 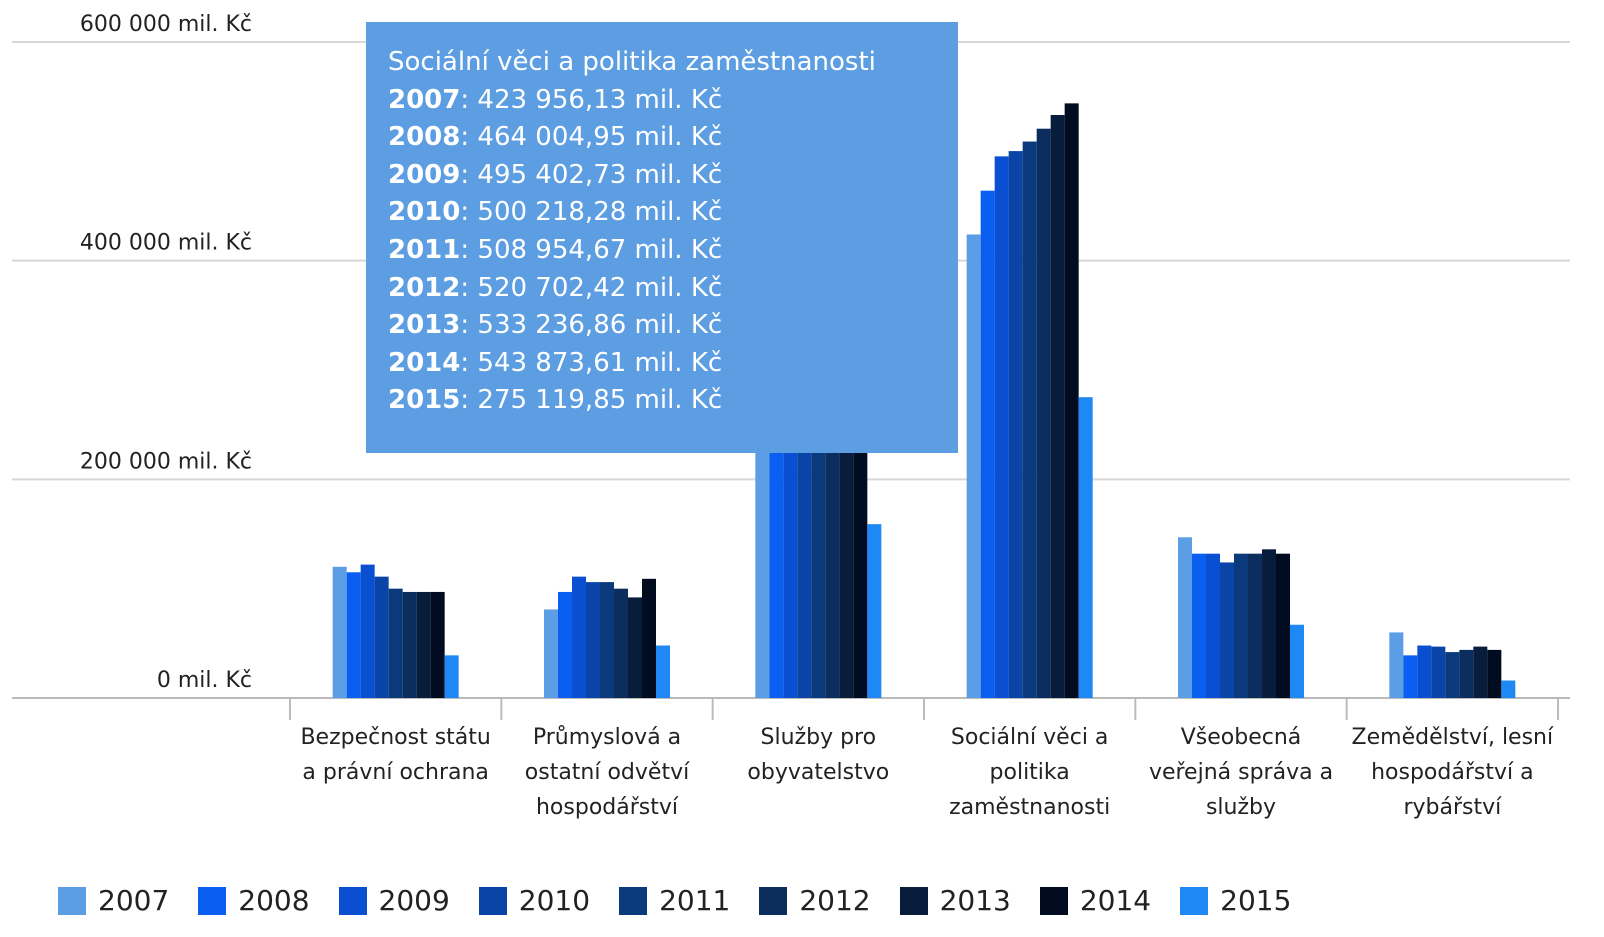 I want to click on tooltip-row: 2015 275 119,85 mil. Kč, so click(x=673, y=401).